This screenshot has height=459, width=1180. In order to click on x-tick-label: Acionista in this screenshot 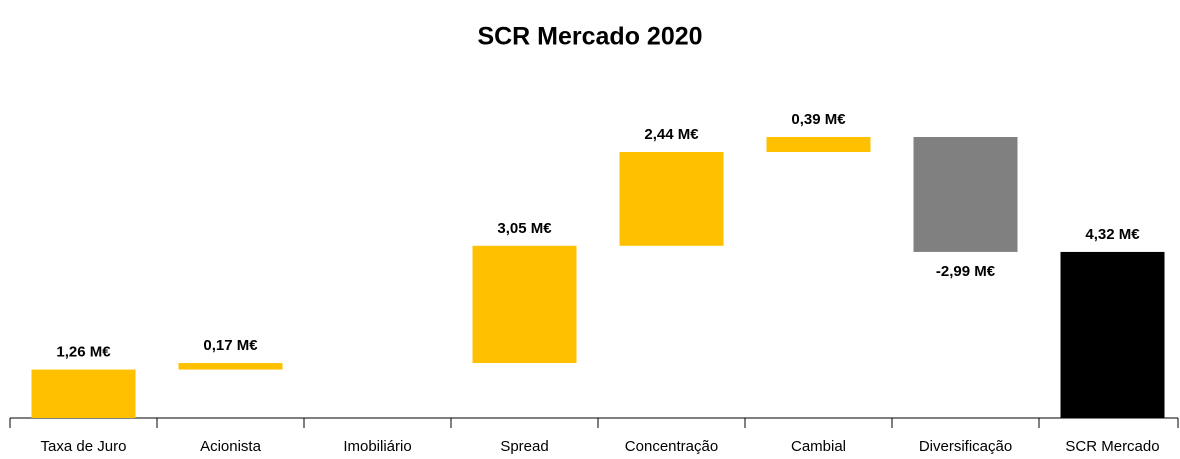, I will do `click(231, 446)`.